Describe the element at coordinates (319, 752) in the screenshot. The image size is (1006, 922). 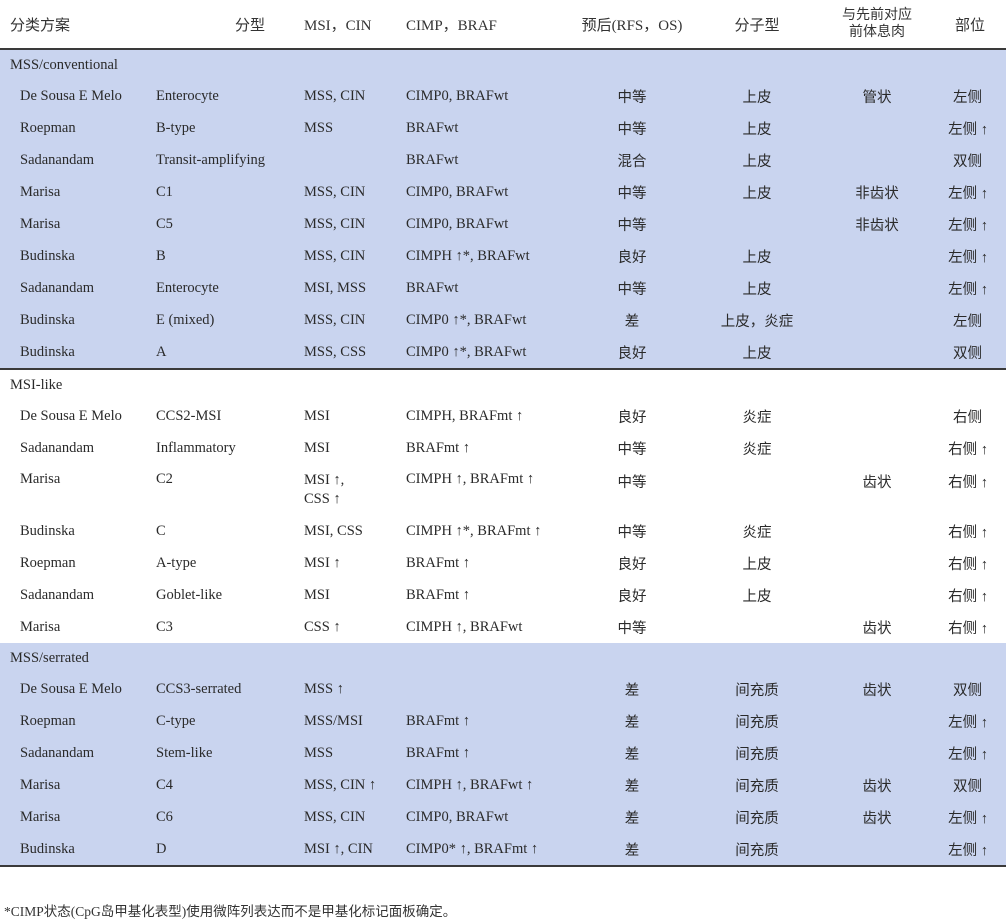
I see `cell-msi-cin: MSS` at that location.